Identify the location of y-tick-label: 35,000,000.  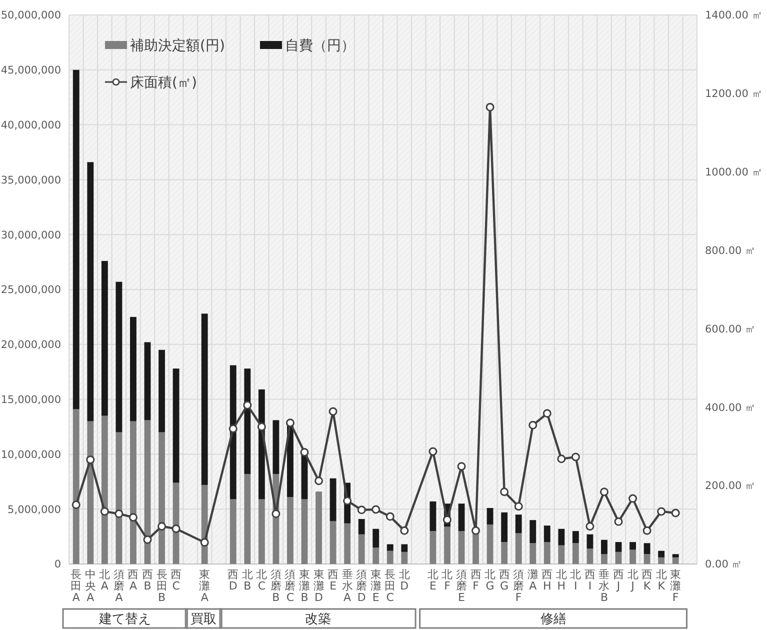
(30, 180).